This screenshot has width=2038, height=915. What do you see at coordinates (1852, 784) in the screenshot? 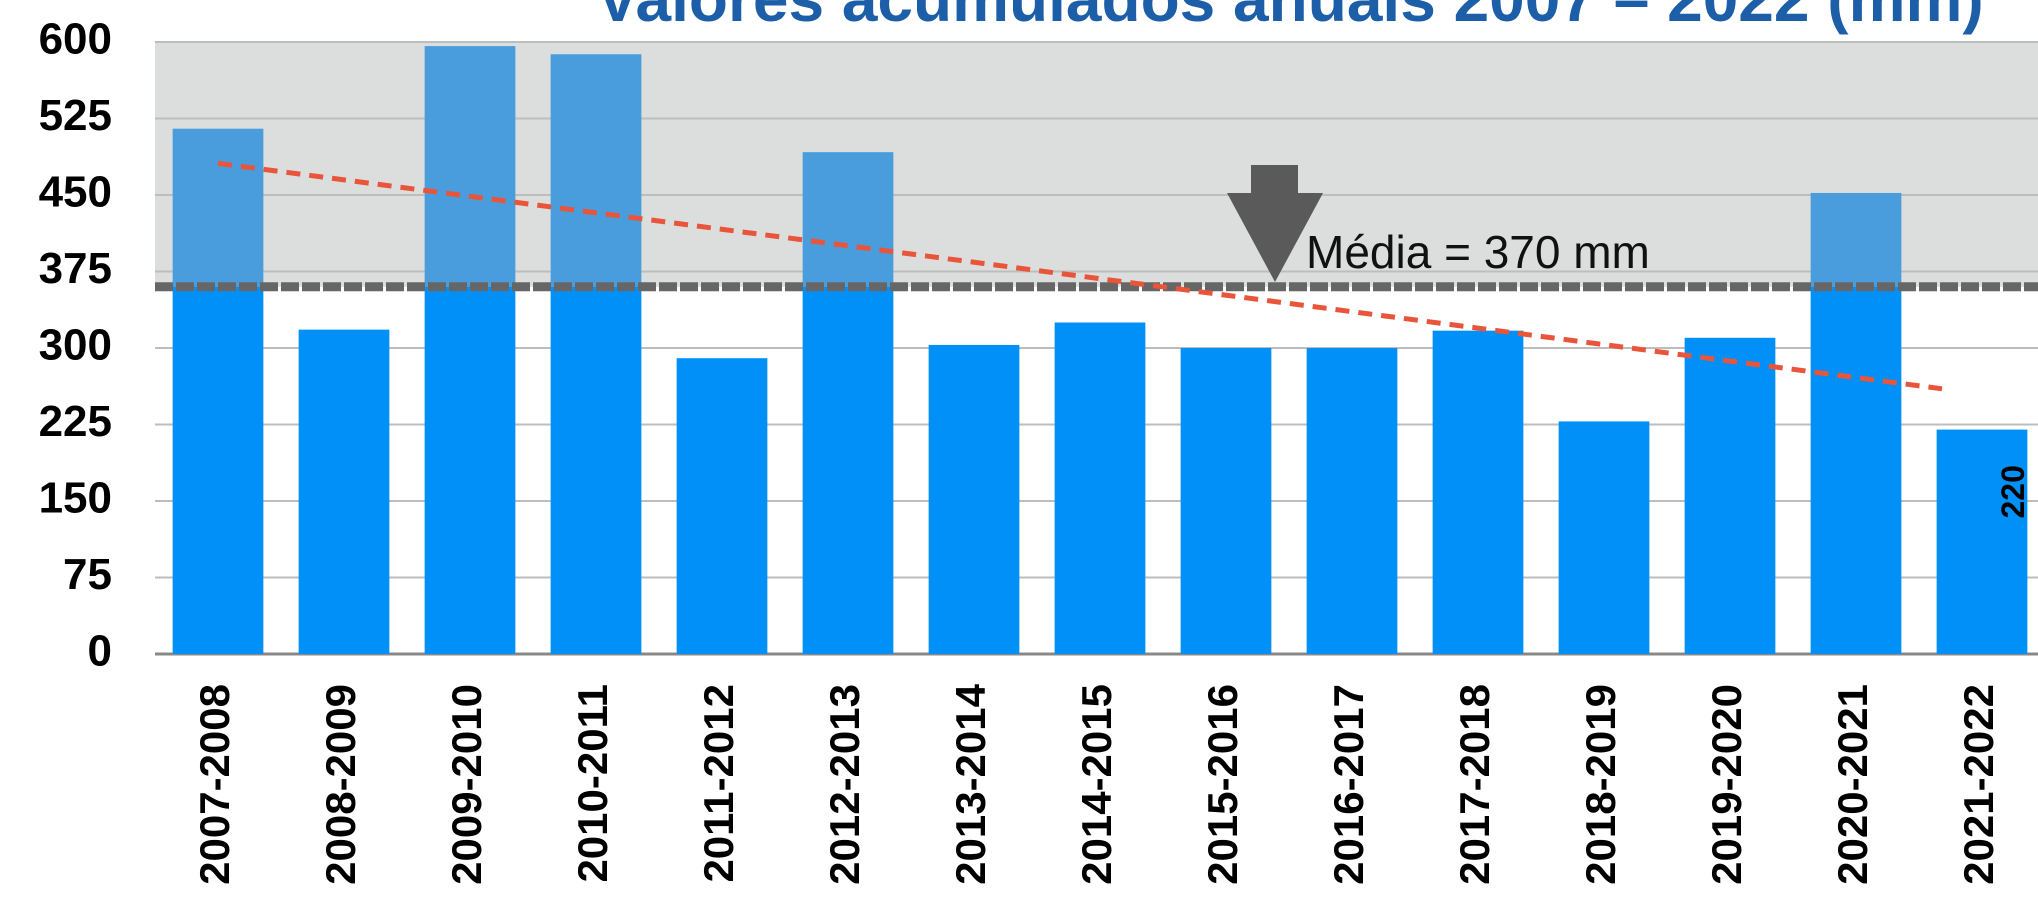
I see `x-tick-label: 2020-2021` at bounding box center [1852, 784].